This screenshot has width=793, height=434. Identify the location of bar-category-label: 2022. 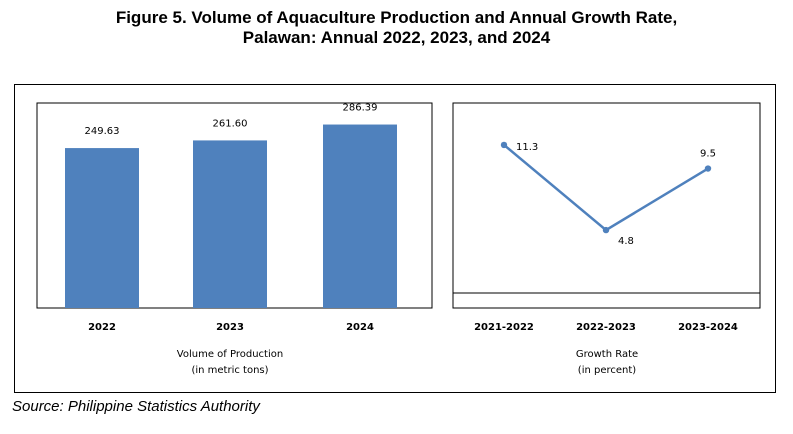
(102, 327).